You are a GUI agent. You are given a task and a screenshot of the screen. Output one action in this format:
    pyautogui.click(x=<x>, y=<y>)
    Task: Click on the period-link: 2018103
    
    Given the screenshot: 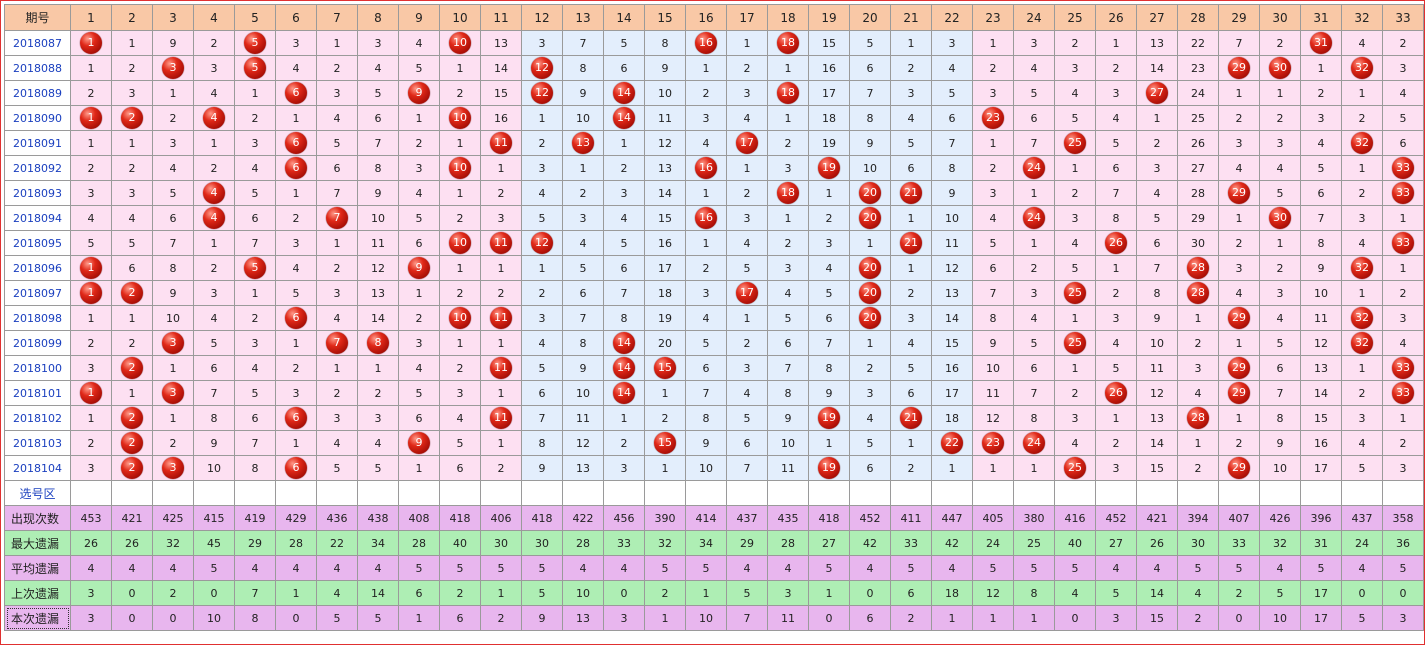 What is the action you would take?
    pyautogui.click(x=37, y=443)
    